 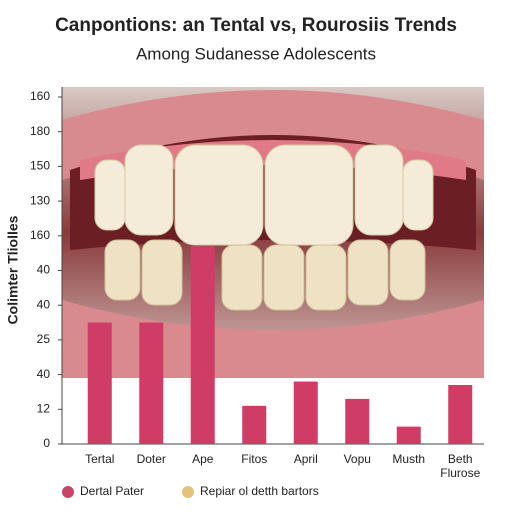 What do you see at coordinates (40, 200) in the screenshot?
I see `y-tick-label: 130` at bounding box center [40, 200].